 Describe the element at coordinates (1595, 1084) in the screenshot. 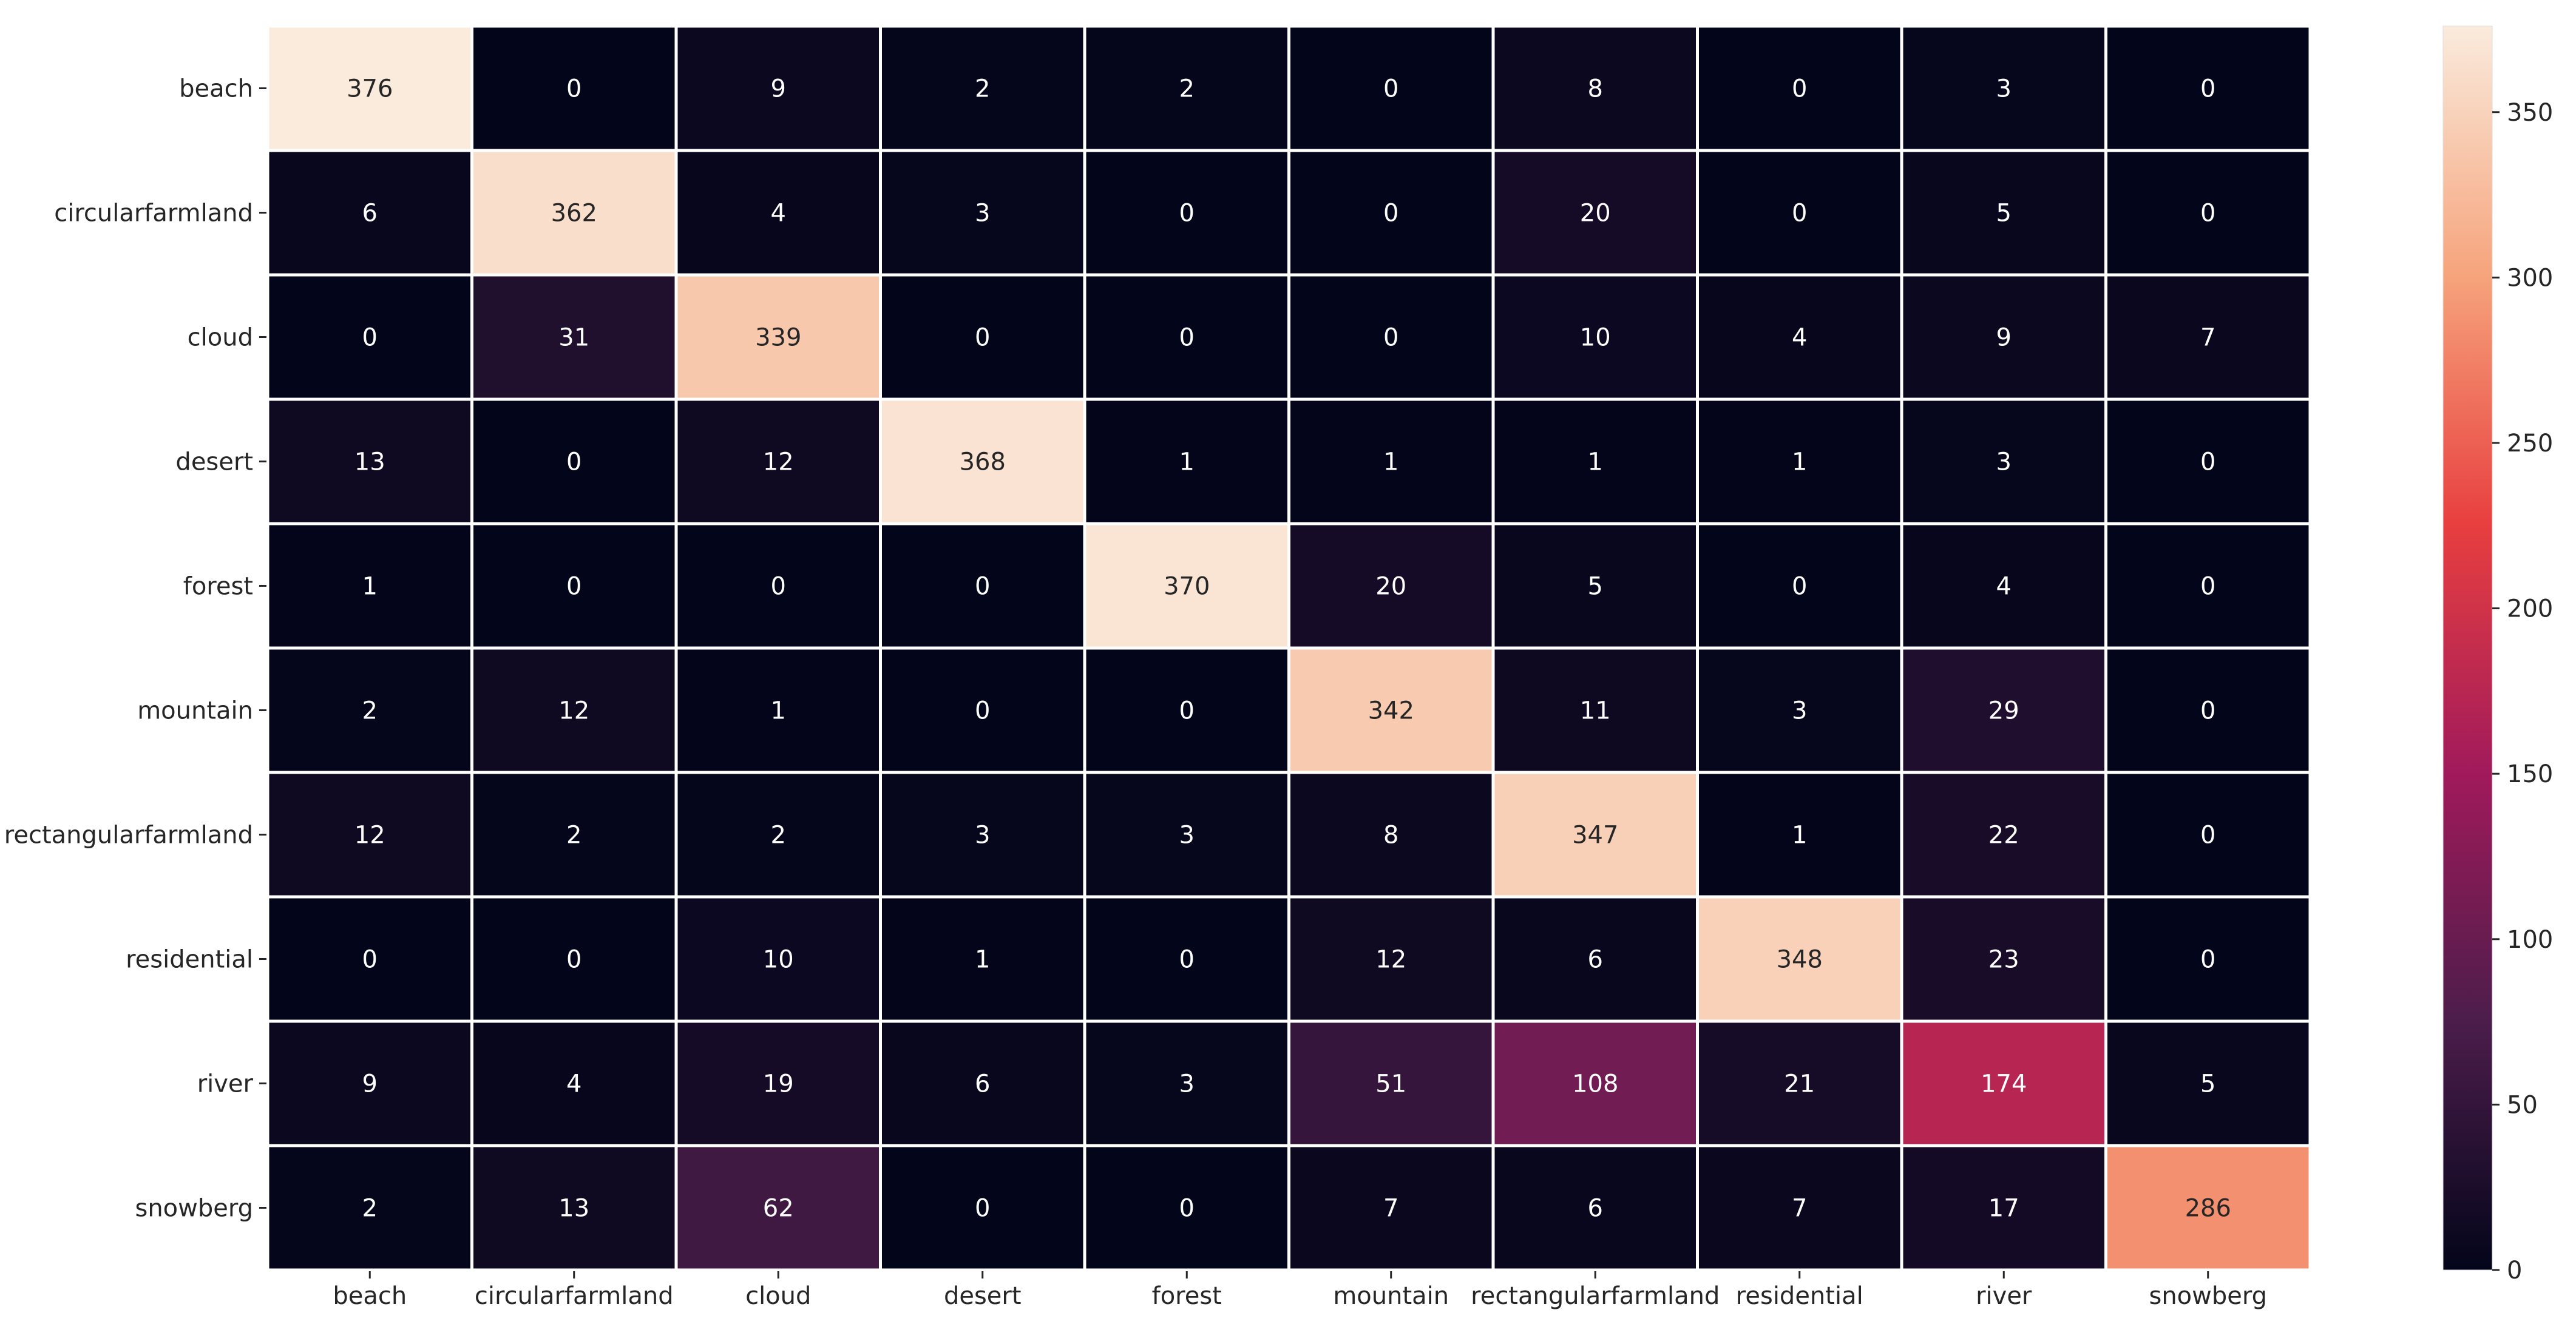

I see `cell-value-label: 108` at that location.